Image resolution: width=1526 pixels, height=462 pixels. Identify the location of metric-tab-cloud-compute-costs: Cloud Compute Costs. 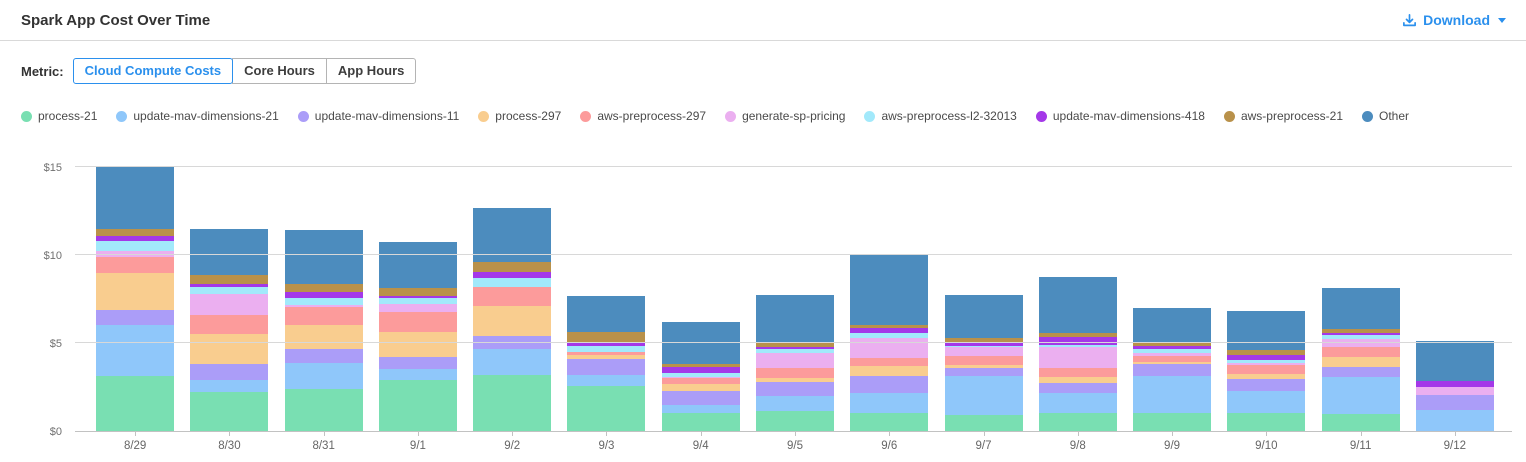
(153, 71).